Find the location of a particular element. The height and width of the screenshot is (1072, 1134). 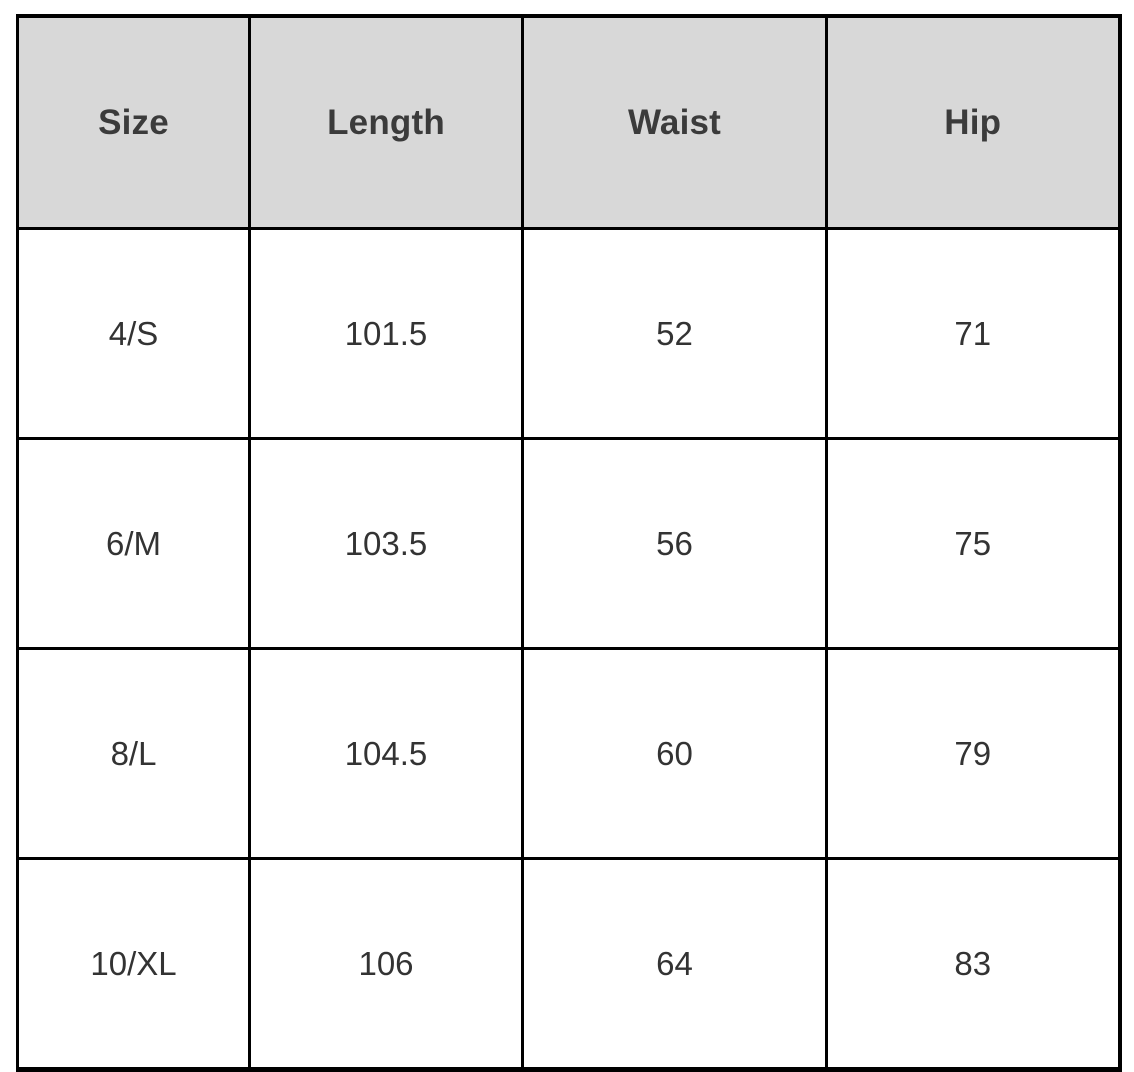

column-header-length: Length is located at coordinates (386, 123).